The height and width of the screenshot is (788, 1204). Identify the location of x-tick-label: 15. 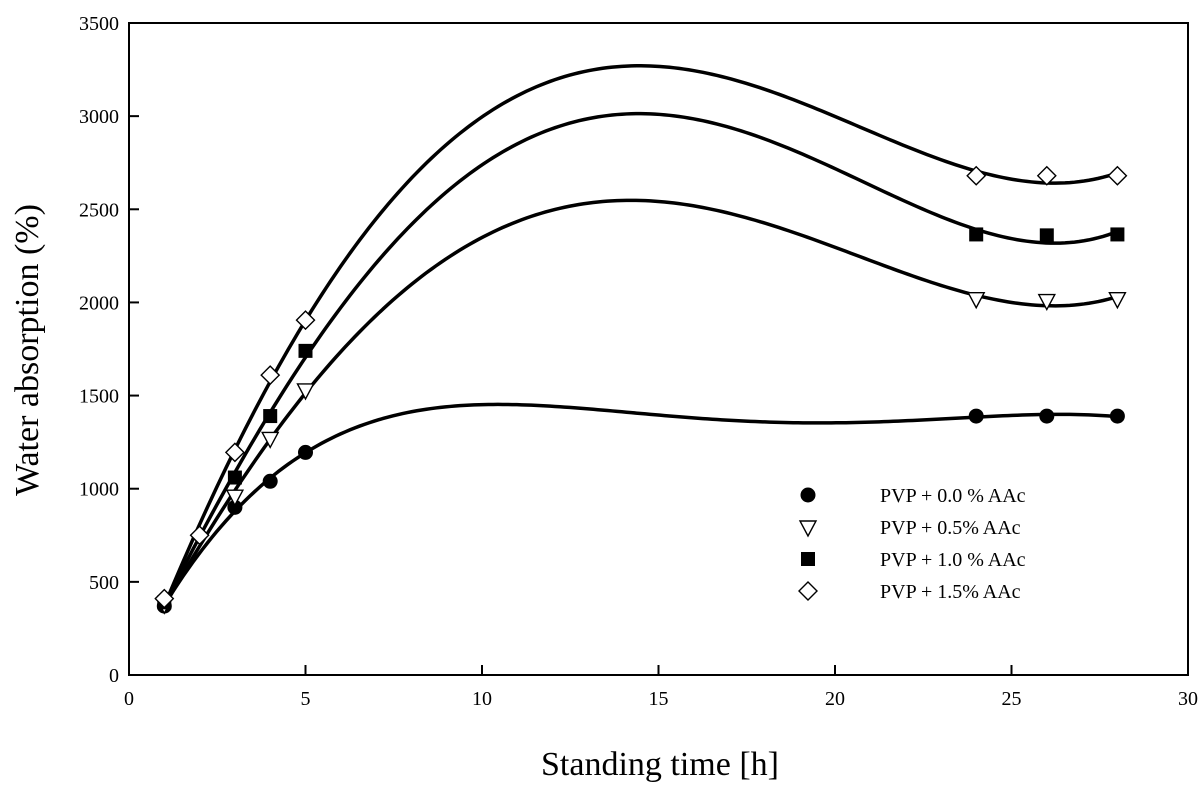
(659, 699).